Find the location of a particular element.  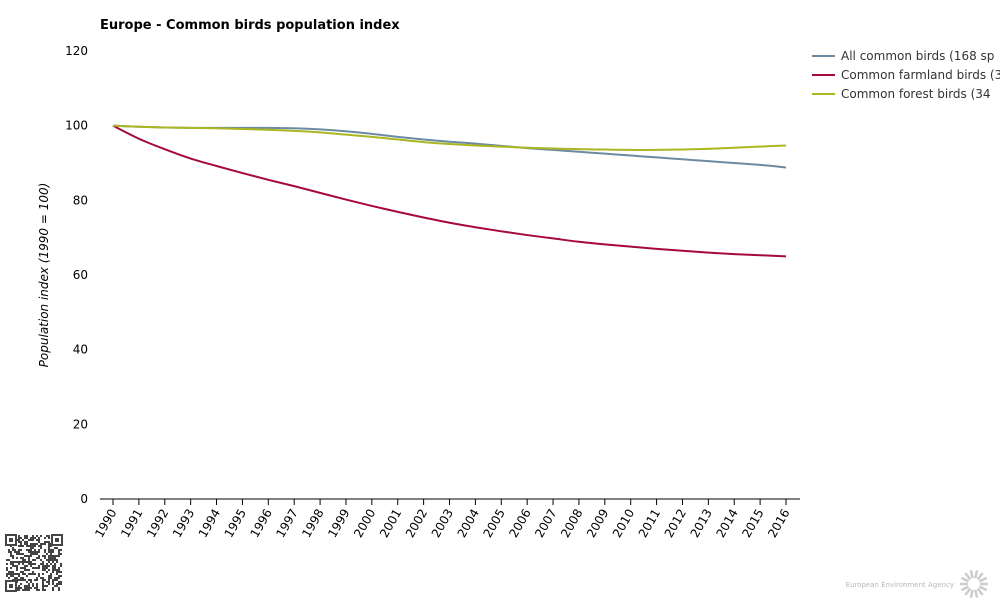

x-tick-label: 1997 is located at coordinates (286, 523).